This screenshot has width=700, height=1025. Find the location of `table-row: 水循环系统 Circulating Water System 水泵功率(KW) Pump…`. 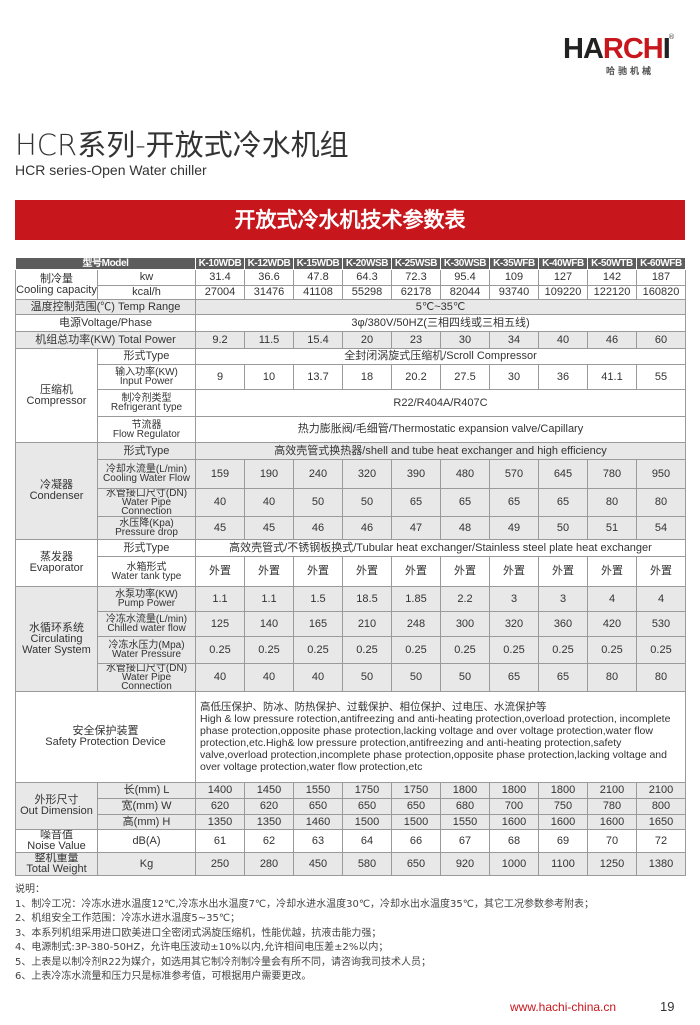

table-row: 水循环系统 Circulating Water System 水泵功率(KW) Pump… is located at coordinates (350, 639).